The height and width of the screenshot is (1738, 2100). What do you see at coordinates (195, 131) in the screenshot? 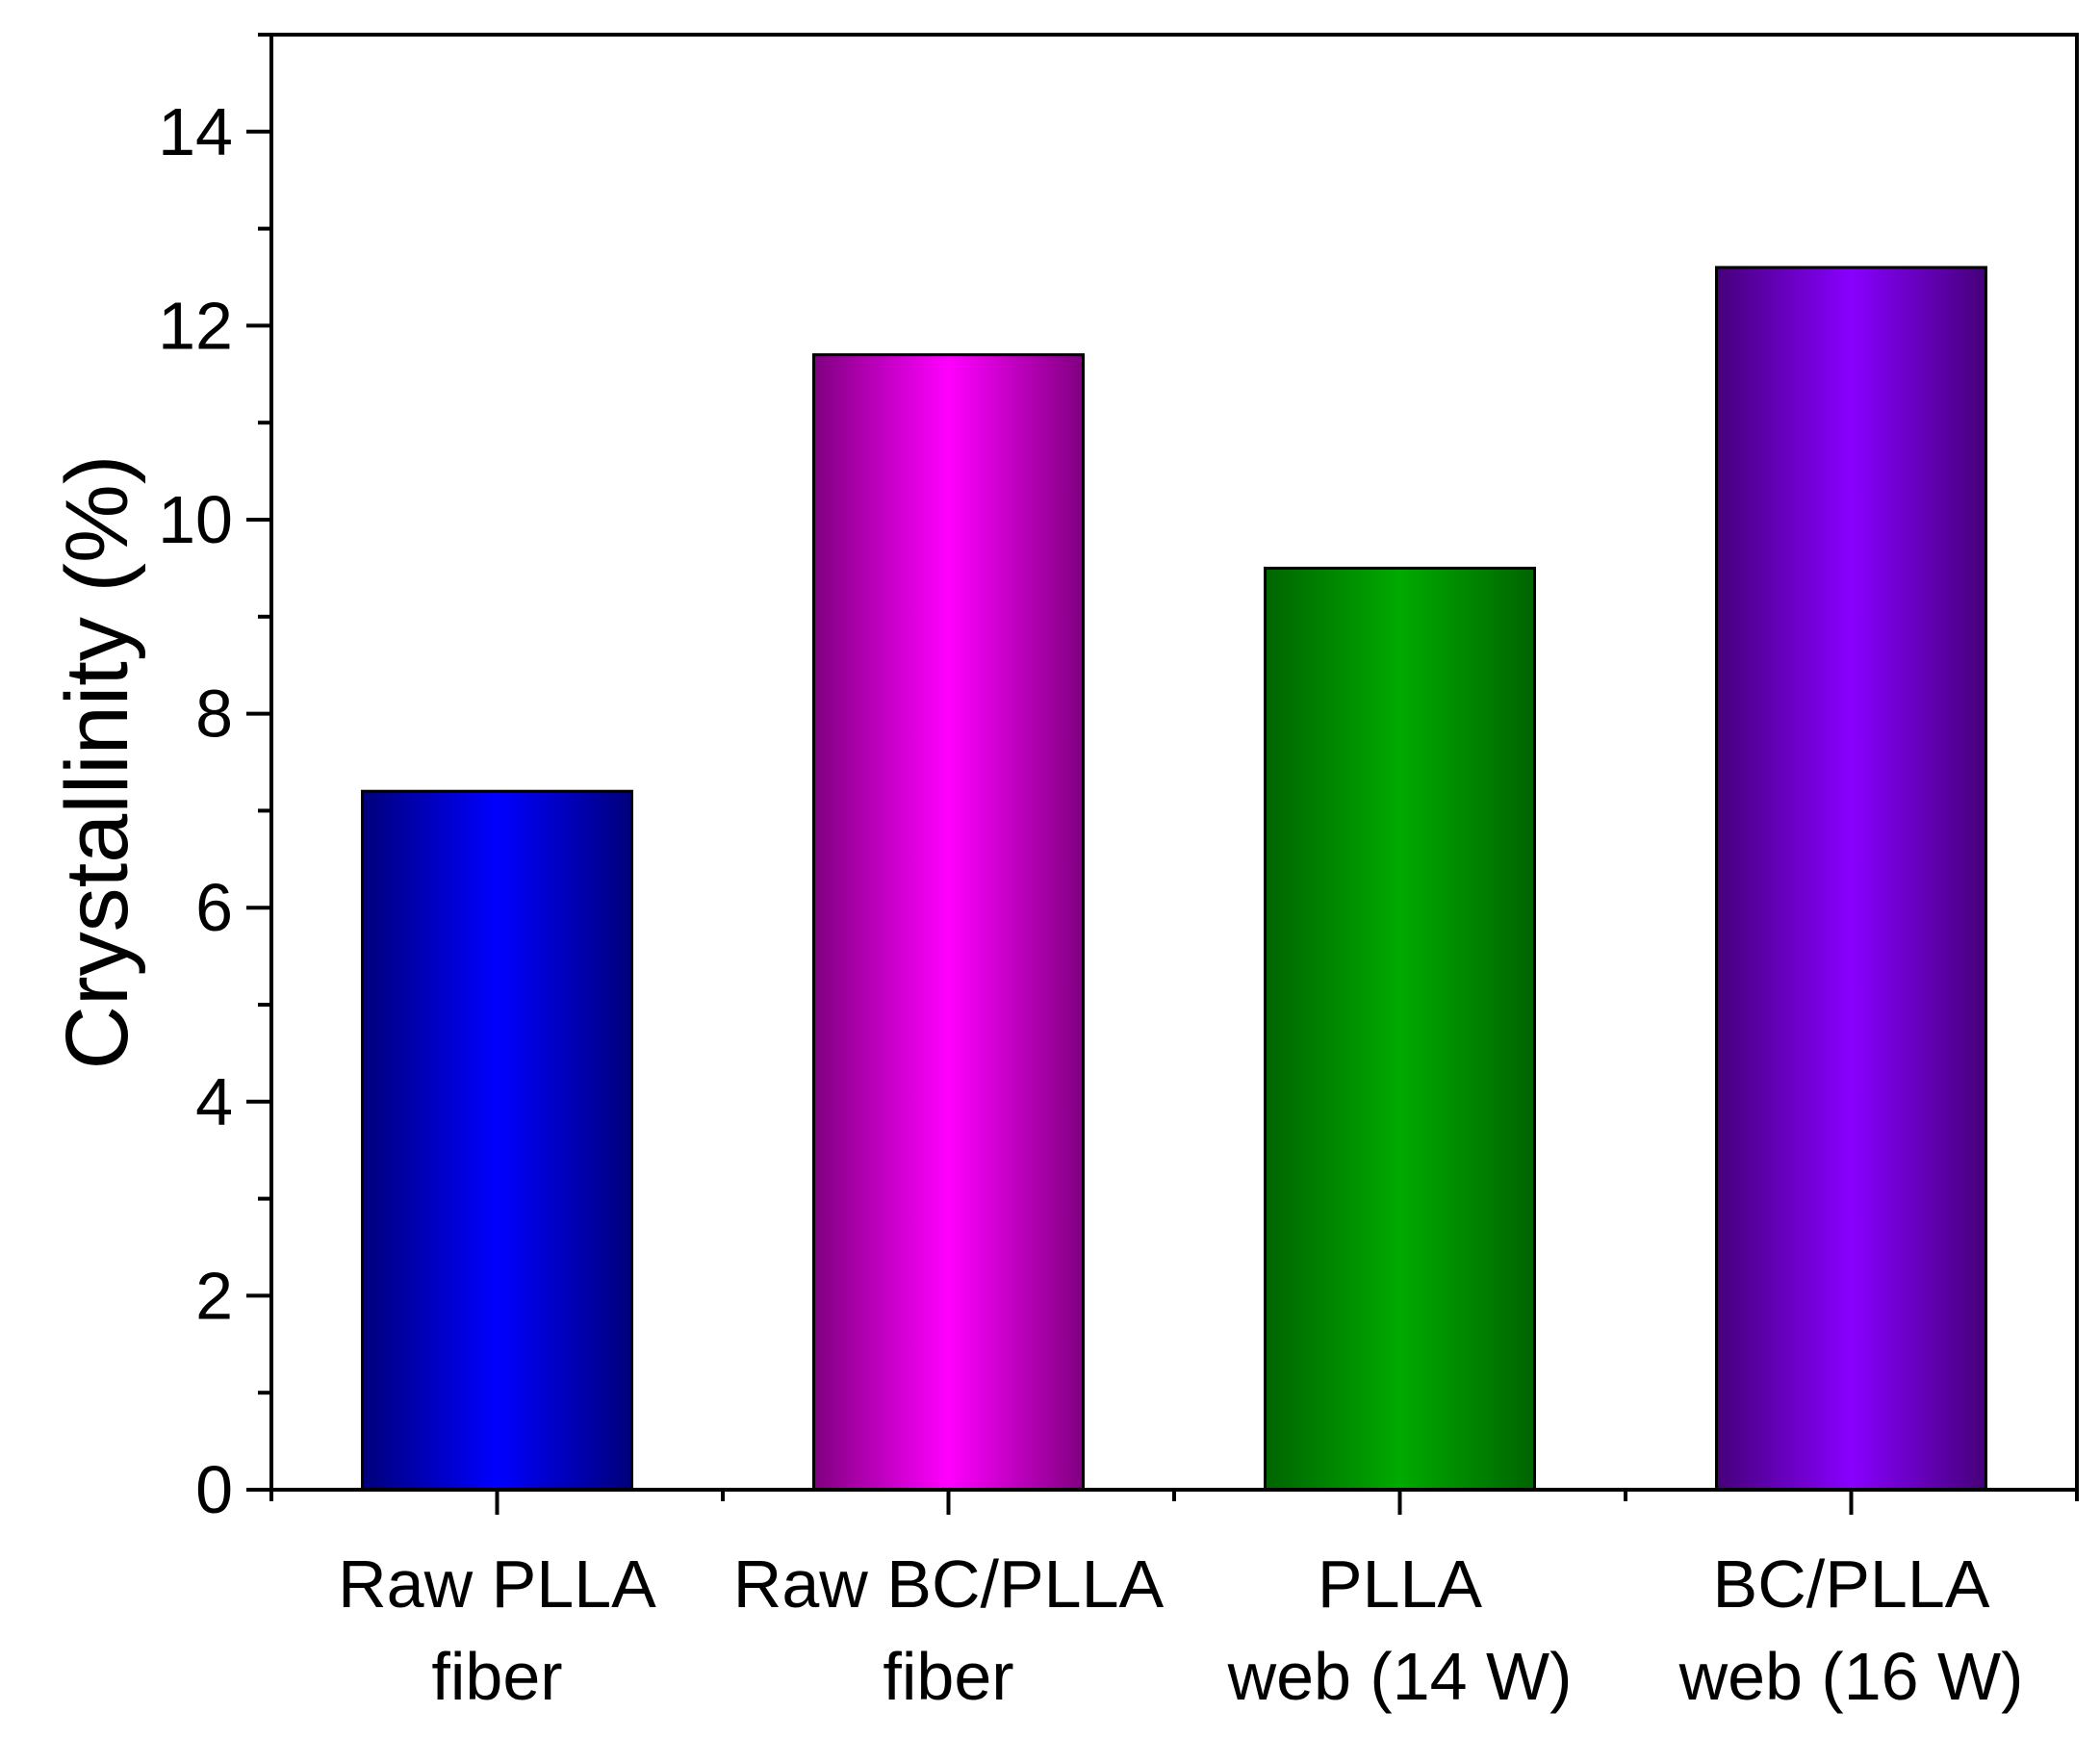
I see `y-tick-label: 14` at bounding box center [195, 131].